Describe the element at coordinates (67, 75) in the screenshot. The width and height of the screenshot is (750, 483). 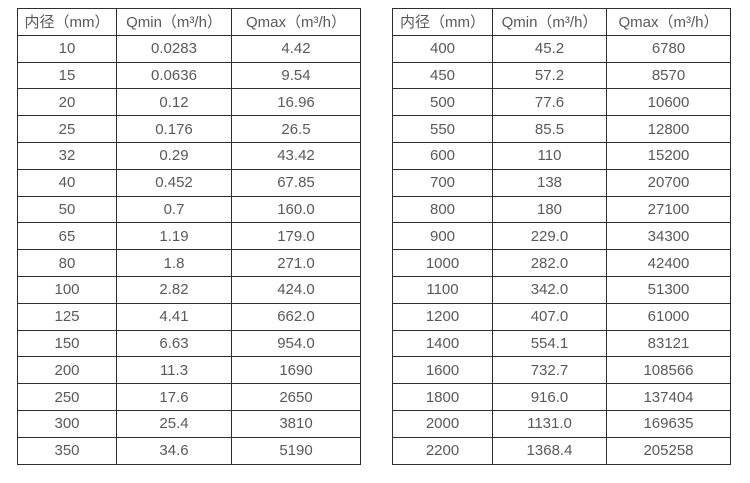
I see `diameter-cell: 15` at that location.